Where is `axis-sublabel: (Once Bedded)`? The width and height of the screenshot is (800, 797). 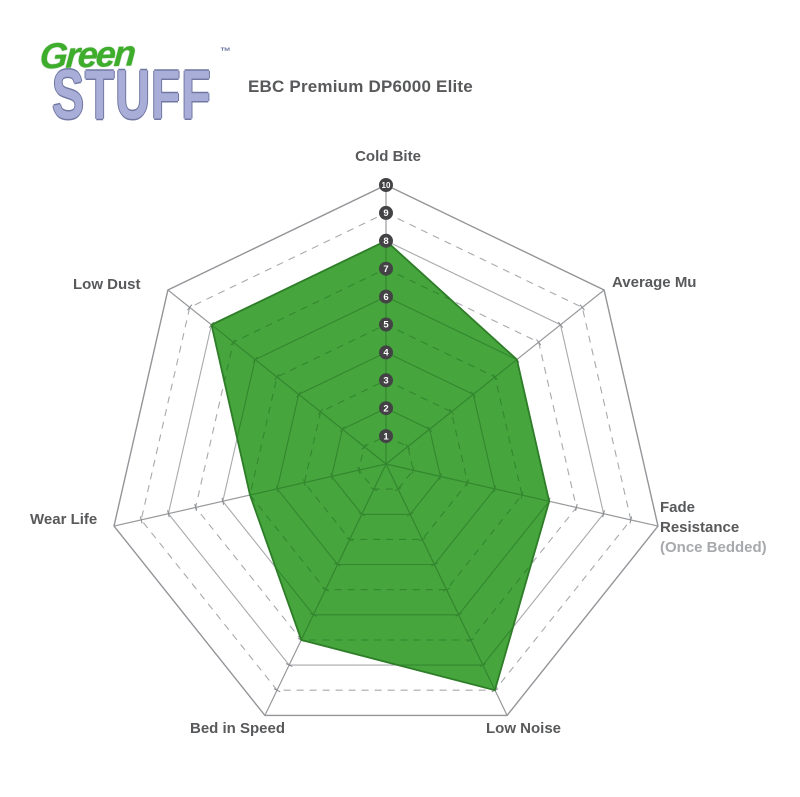
axis-sublabel: (Once Bedded) is located at coordinates (713, 547).